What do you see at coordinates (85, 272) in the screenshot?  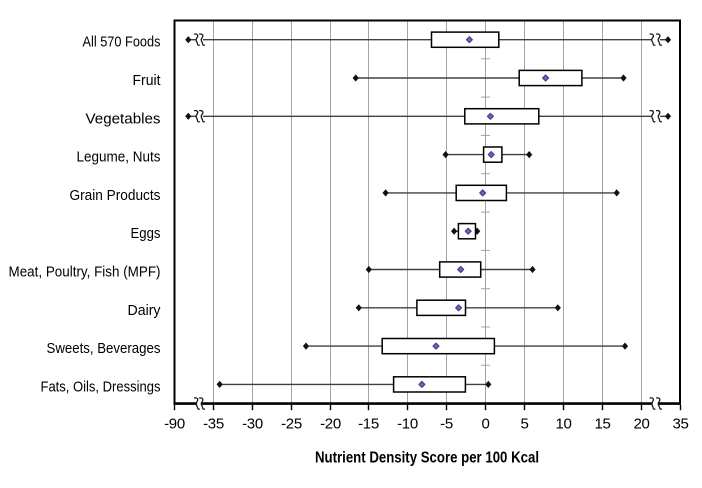 I see `svg-text: Meat, Poultry, Fish (MPF)` at bounding box center [85, 272].